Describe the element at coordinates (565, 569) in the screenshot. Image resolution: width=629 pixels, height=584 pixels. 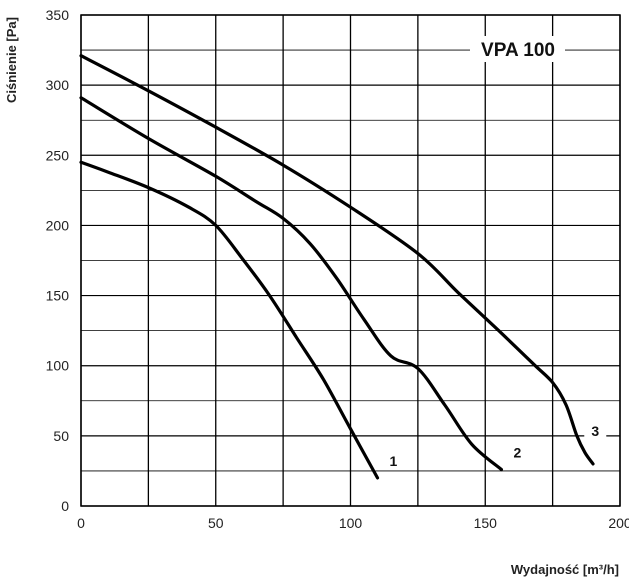
I see `x-axis-title: Wydajność [m³/h]` at that location.